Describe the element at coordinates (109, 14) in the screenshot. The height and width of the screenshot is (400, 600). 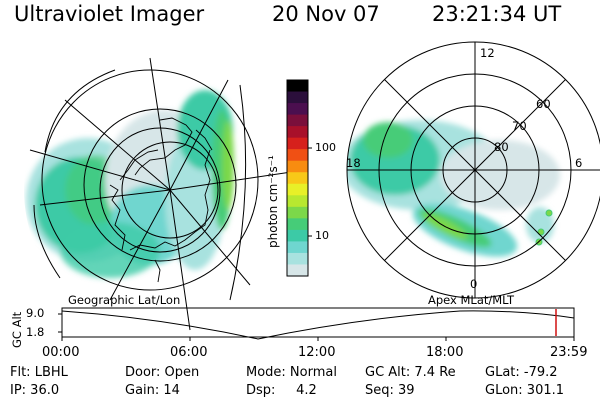
I see `instrument-title: Ultraviolet Imager` at that location.